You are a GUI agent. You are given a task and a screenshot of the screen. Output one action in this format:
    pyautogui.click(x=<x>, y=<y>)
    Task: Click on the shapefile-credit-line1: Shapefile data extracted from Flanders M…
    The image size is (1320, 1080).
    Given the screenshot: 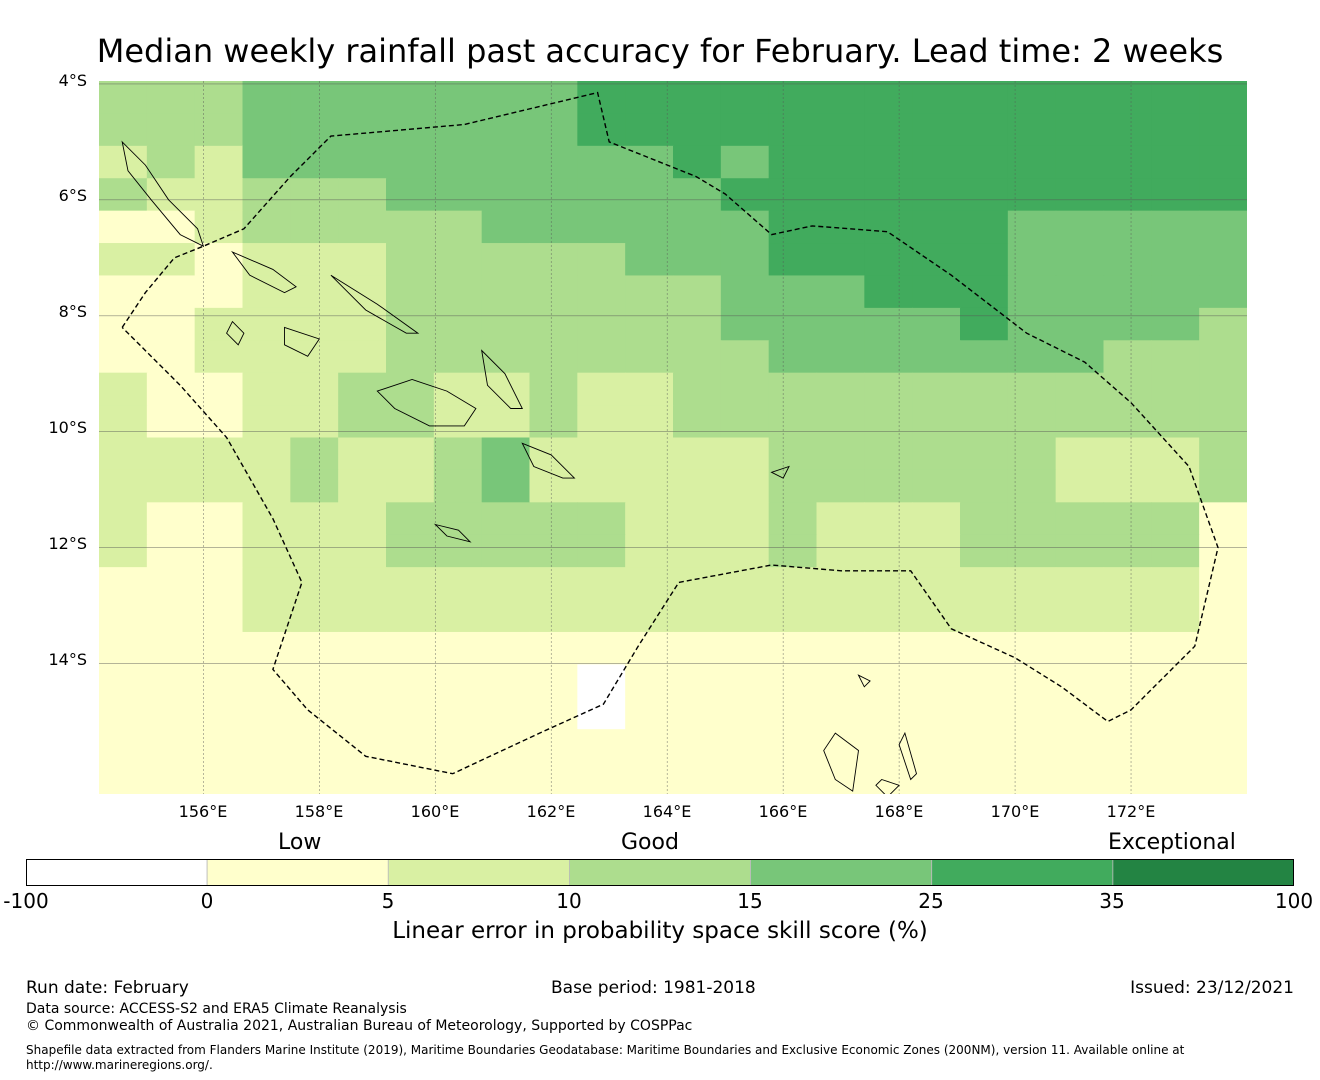 What is the action you would take?
    pyautogui.click(x=605, y=1050)
    